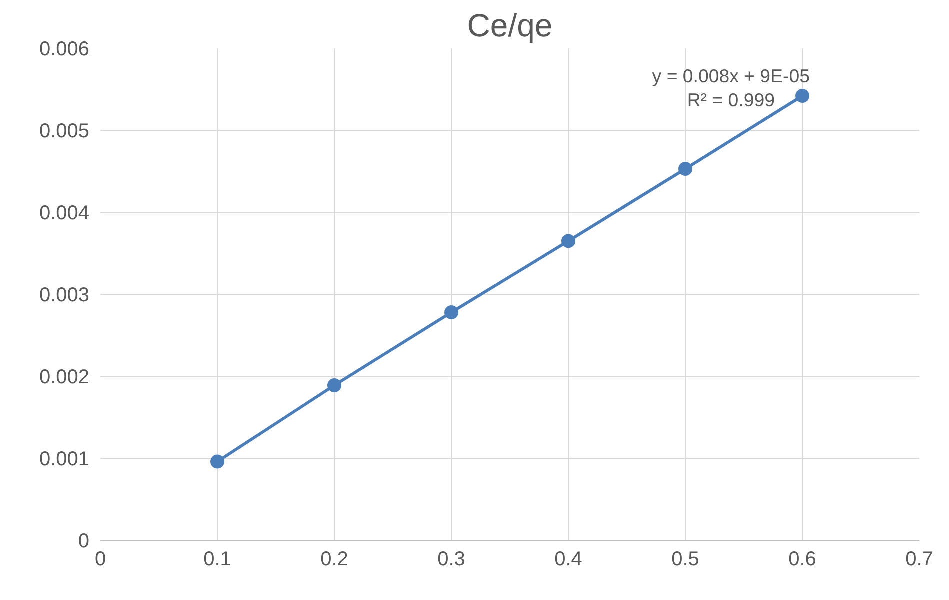 This screenshot has width=949, height=600. Describe the element at coordinates (731, 100) in the screenshot. I see `annotation: R² = 0.999` at that location.